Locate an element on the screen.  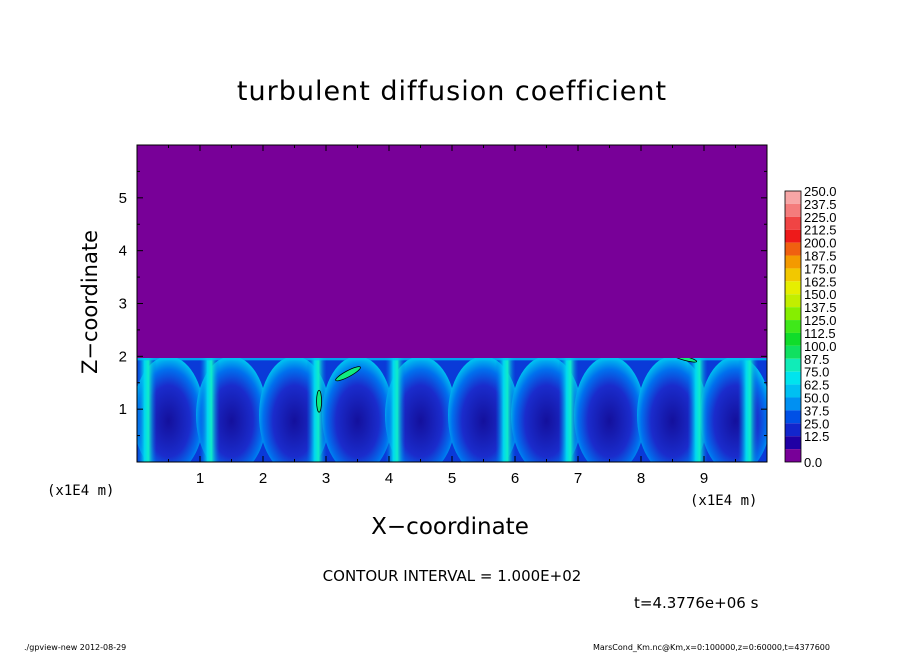
colorbar-label: 75.0 is located at coordinates (816, 372).